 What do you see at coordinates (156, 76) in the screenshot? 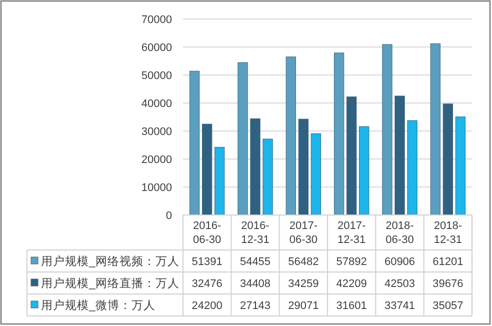
I see `y-tick-label: 50000` at bounding box center [156, 76].